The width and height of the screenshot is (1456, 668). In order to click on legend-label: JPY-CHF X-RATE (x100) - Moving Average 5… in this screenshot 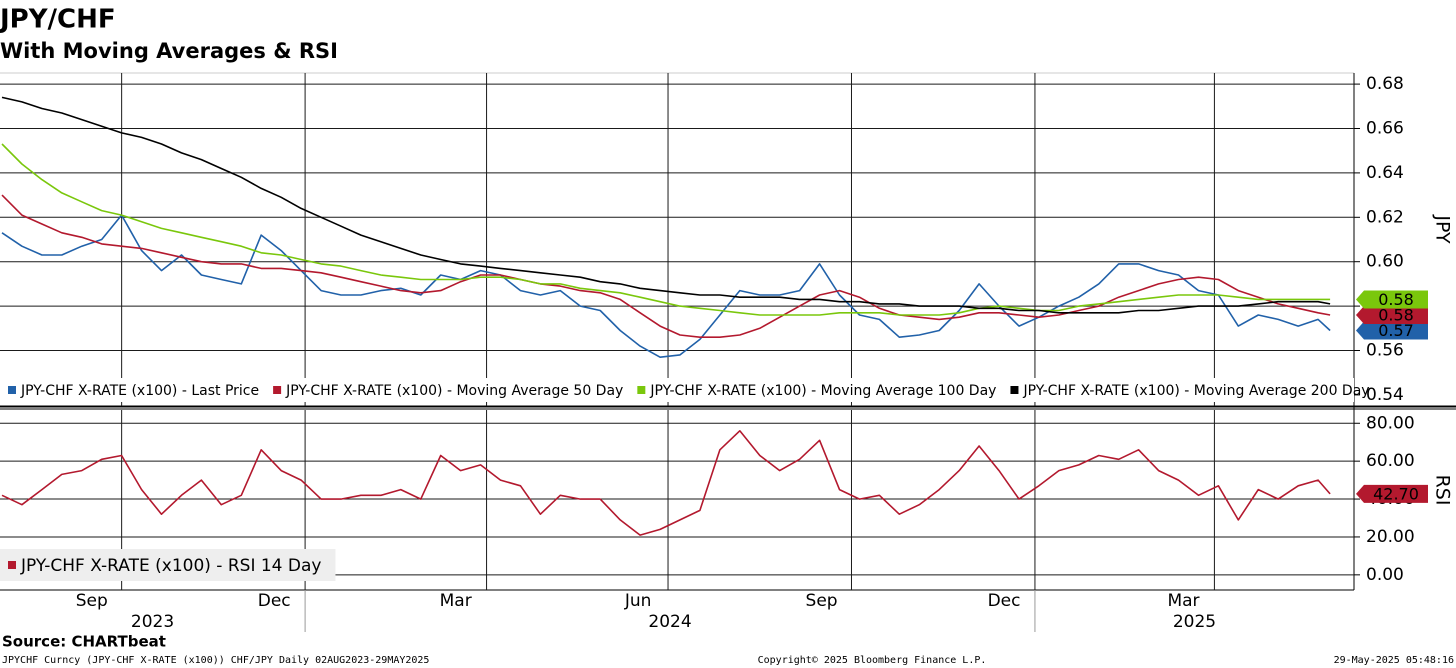, I will do `click(454, 391)`.